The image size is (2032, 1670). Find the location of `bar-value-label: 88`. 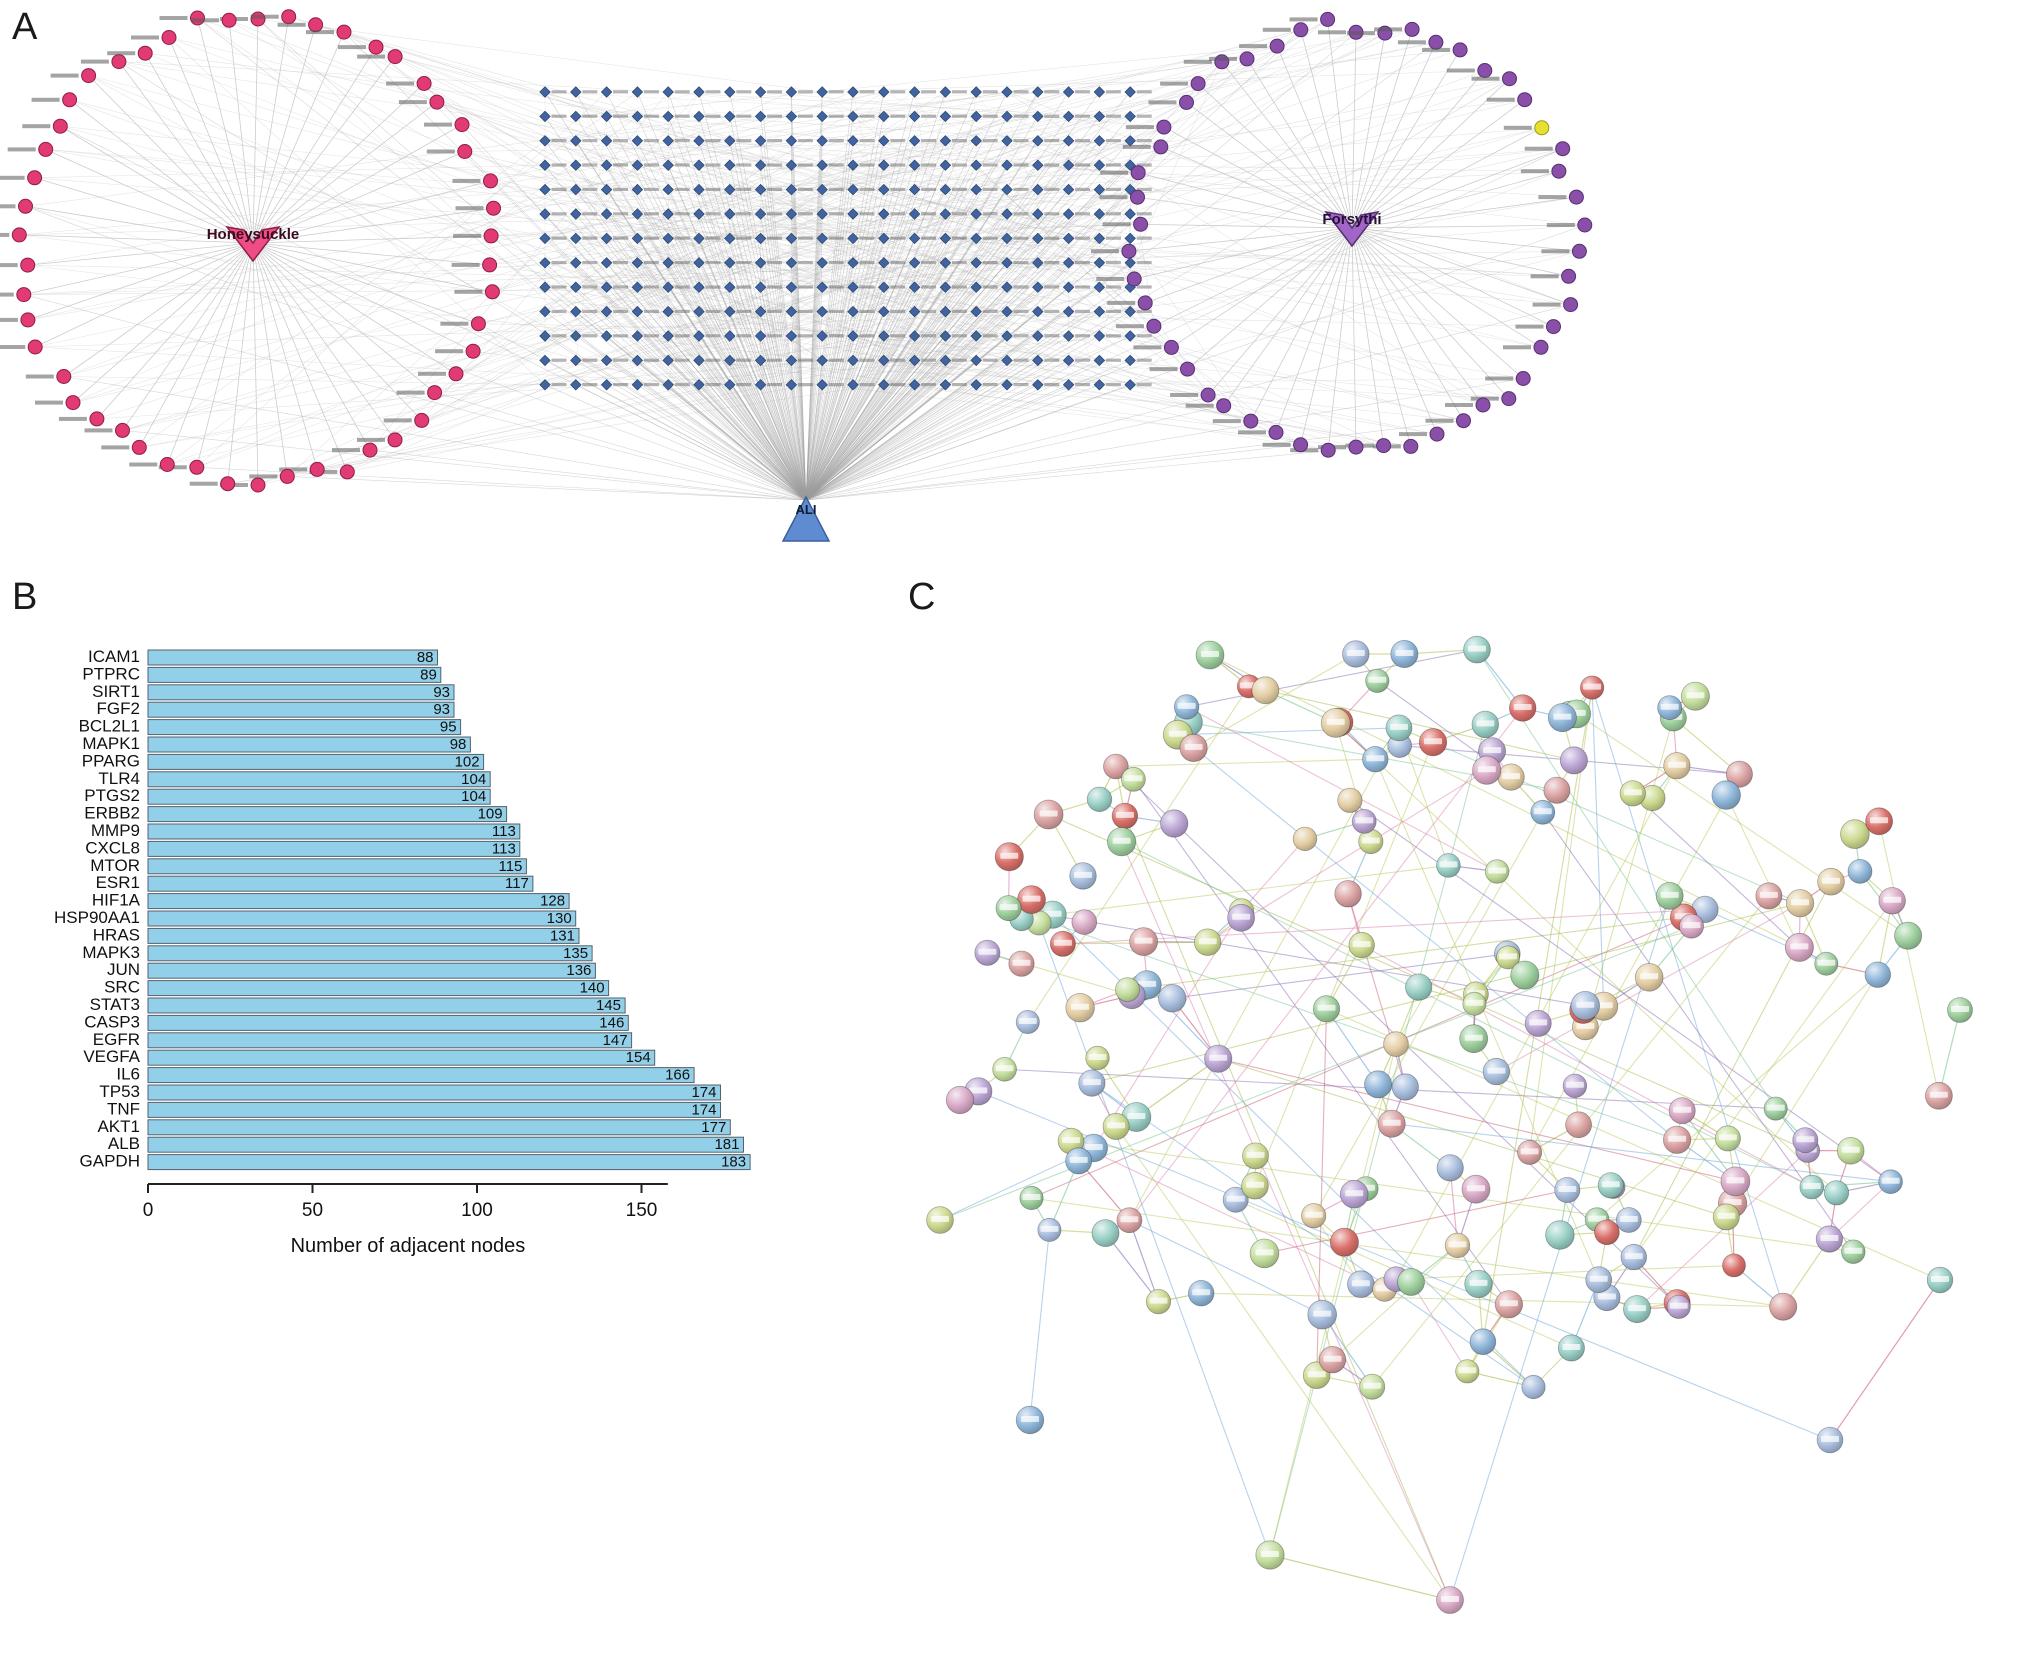

bar-value-label: 88 is located at coordinates (425, 657).